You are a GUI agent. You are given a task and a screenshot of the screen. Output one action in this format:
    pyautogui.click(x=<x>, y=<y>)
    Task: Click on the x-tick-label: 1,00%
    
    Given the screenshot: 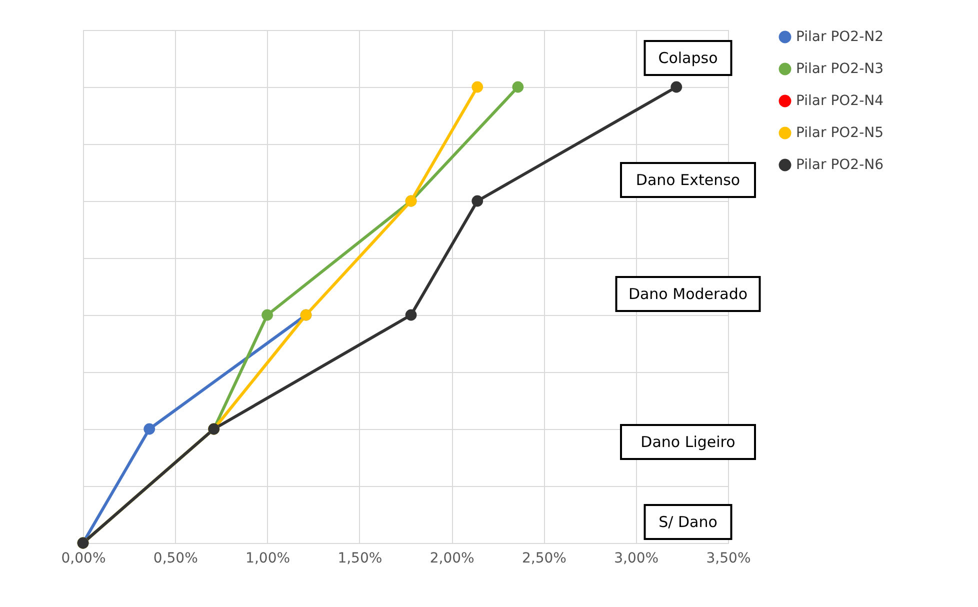 What is the action you would take?
    pyautogui.click(x=268, y=558)
    